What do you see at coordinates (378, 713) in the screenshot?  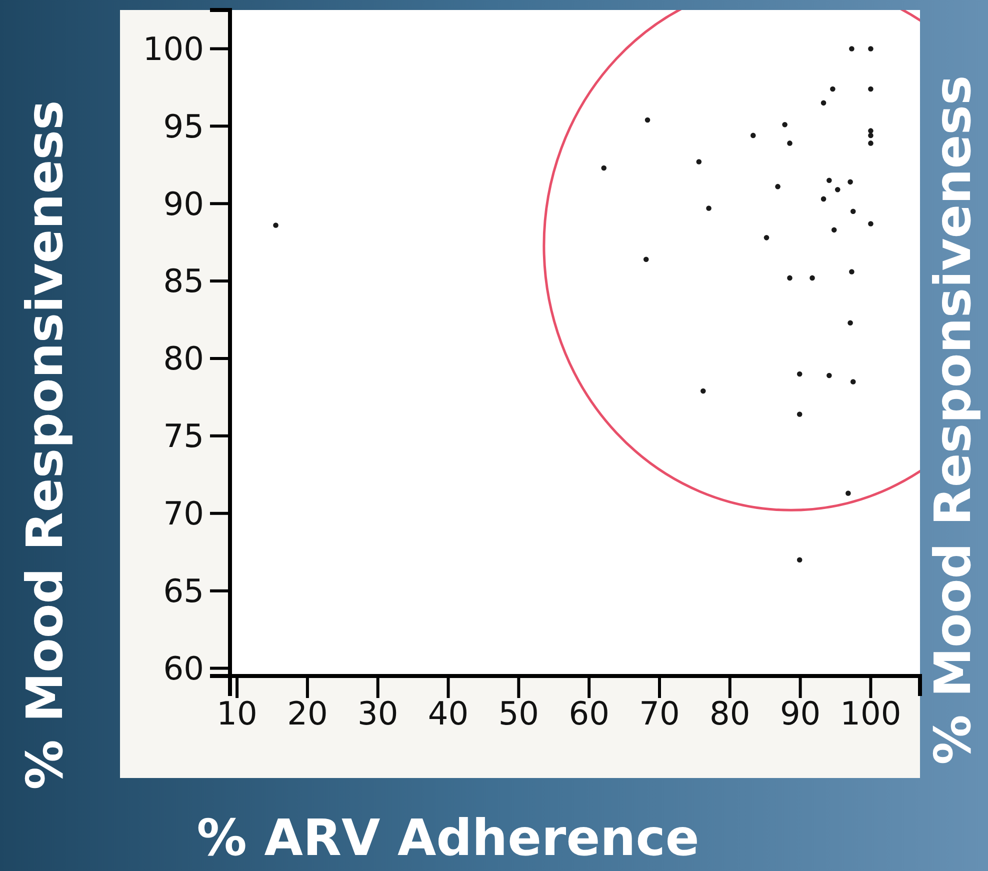 I see `x-tick-label: 30` at bounding box center [378, 713].